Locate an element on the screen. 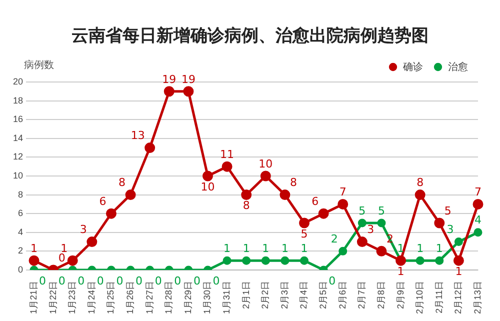 This screenshot has height=321, width=500. data-label: 13 is located at coordinates (137, 135).